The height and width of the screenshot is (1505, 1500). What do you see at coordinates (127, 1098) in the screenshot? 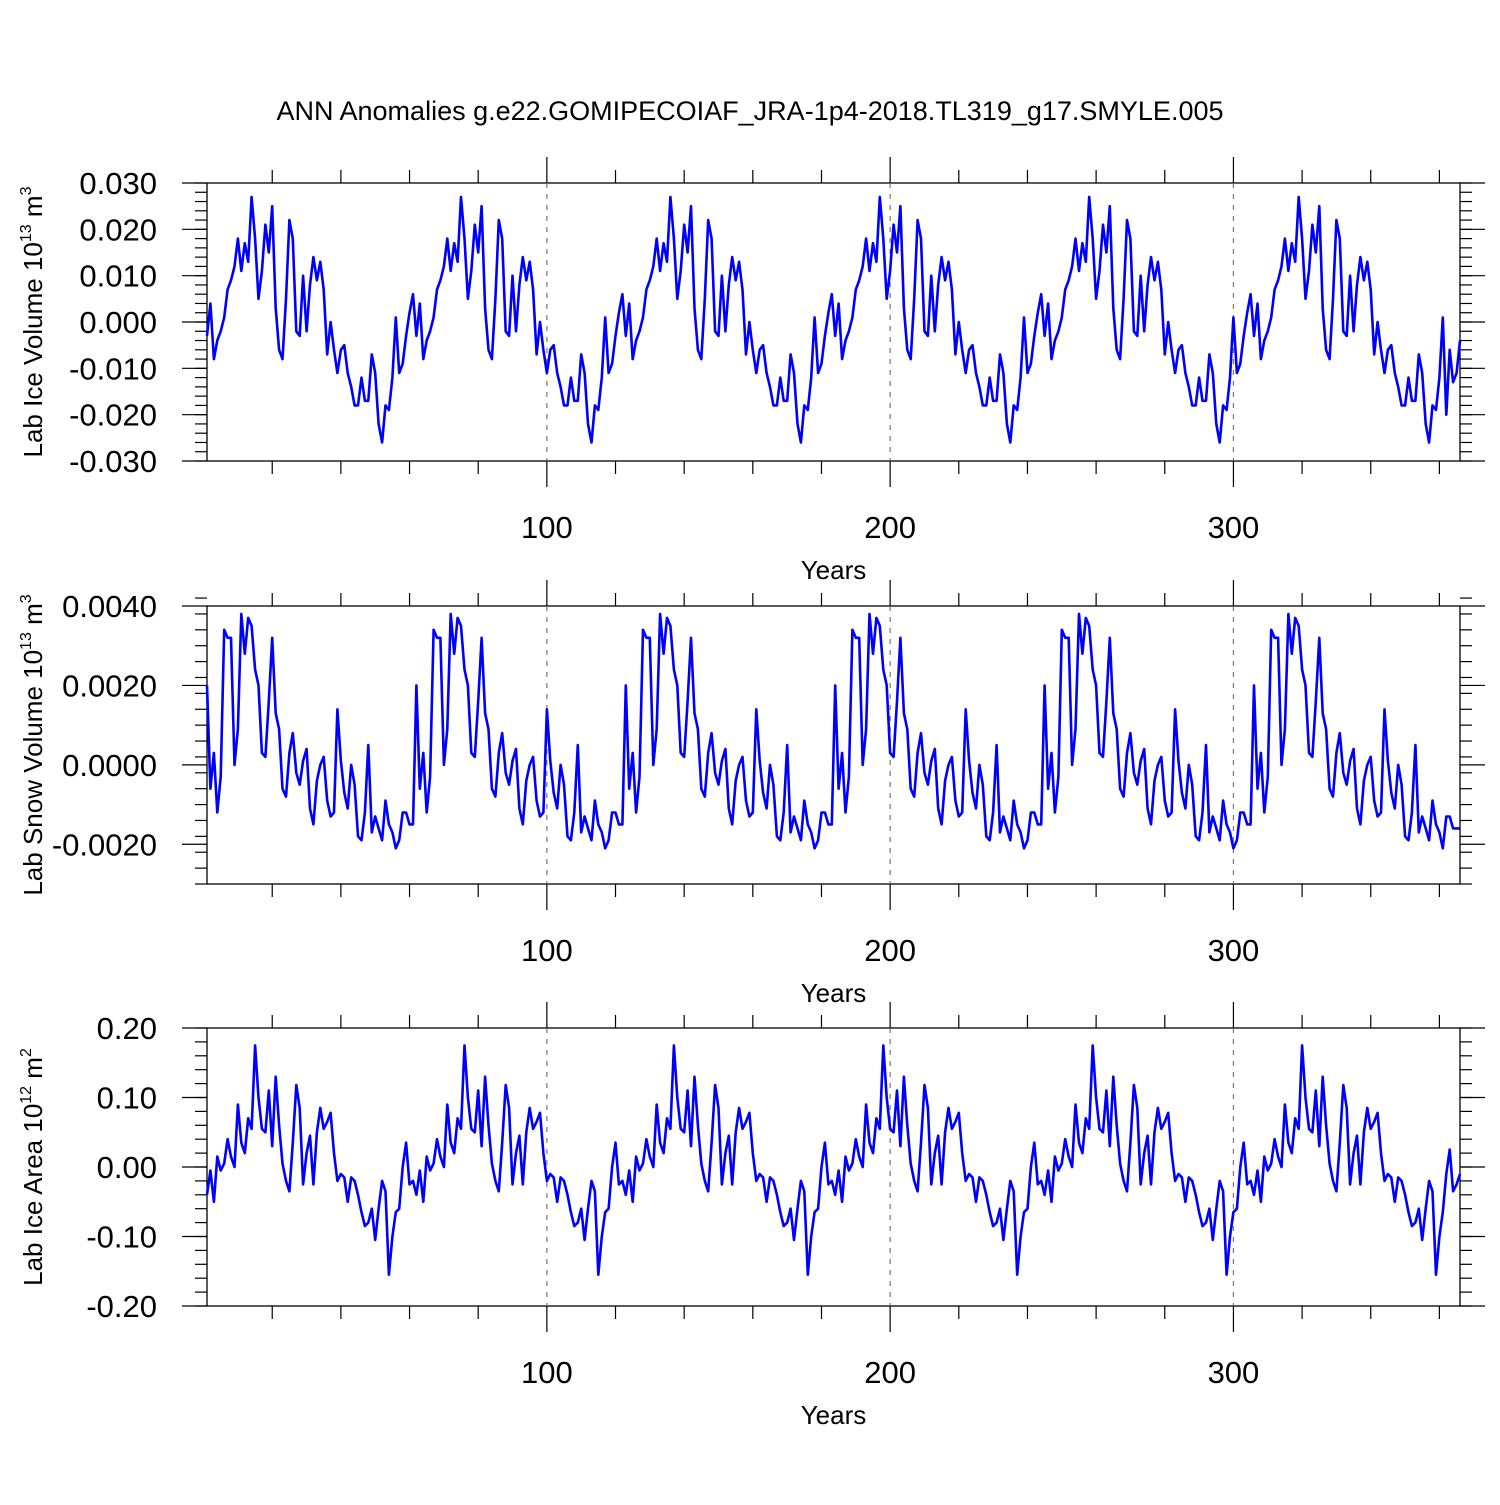
I see `y-tick-label: 0.10` at bounding box center [127, 1098].